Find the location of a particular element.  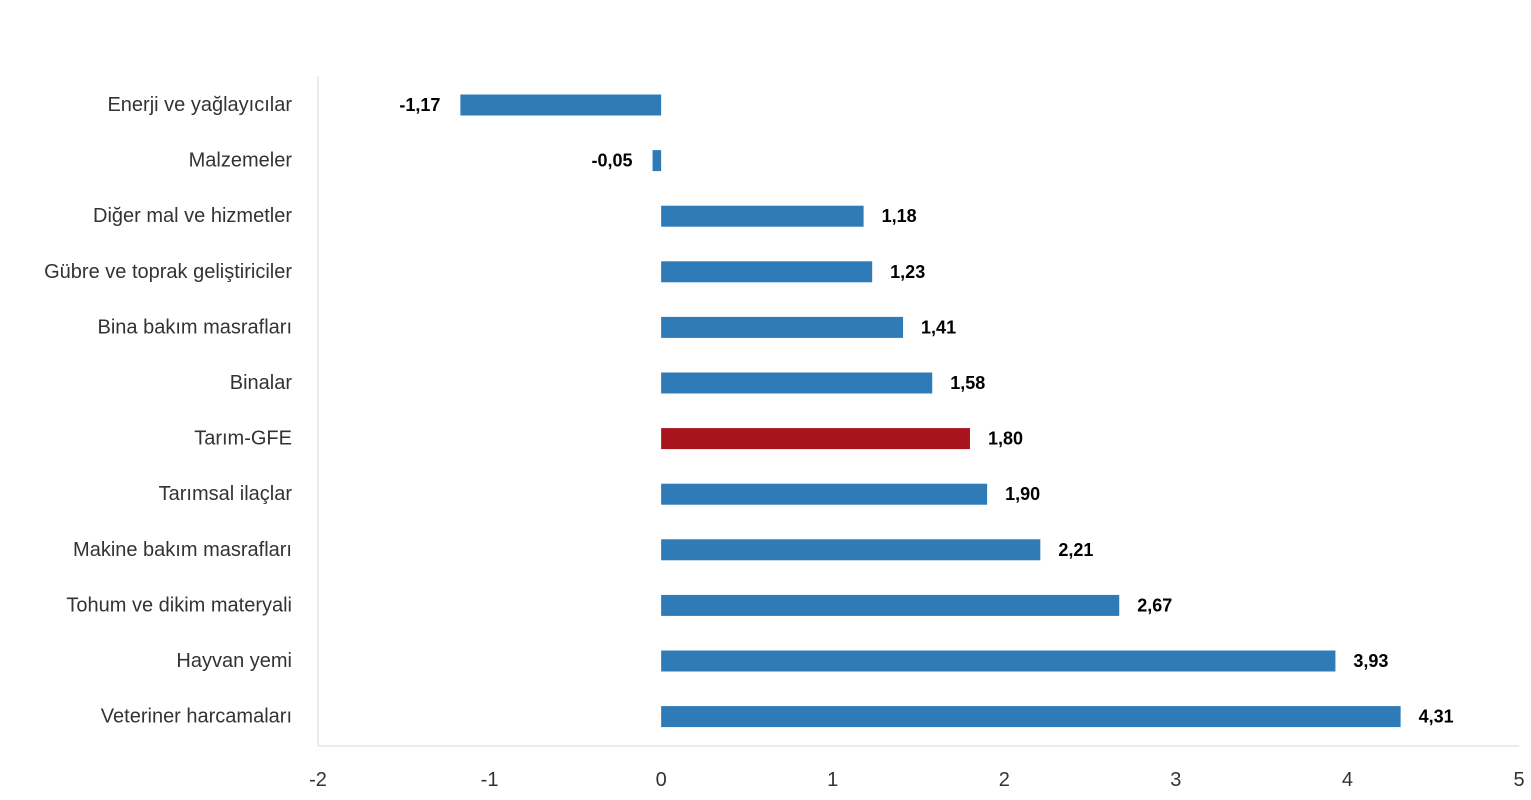

value-label: 2,67 is located at coordinates (1154, 605).